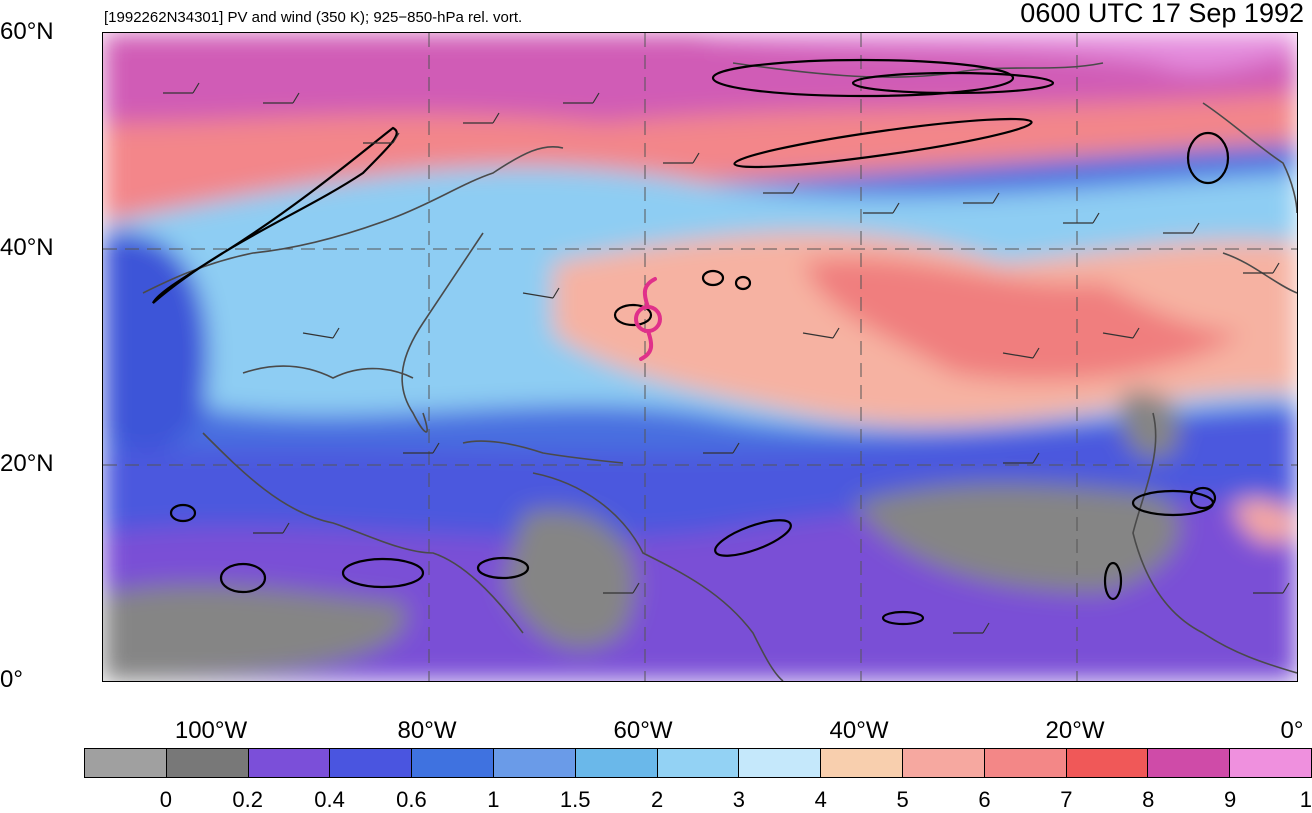 The height and width of the screenshot is (813, 1312). What do you see at coordinates (820, 799) in the screenshot?
I see `colorbar-tick-label: 4` at bounding box center [820, 799].